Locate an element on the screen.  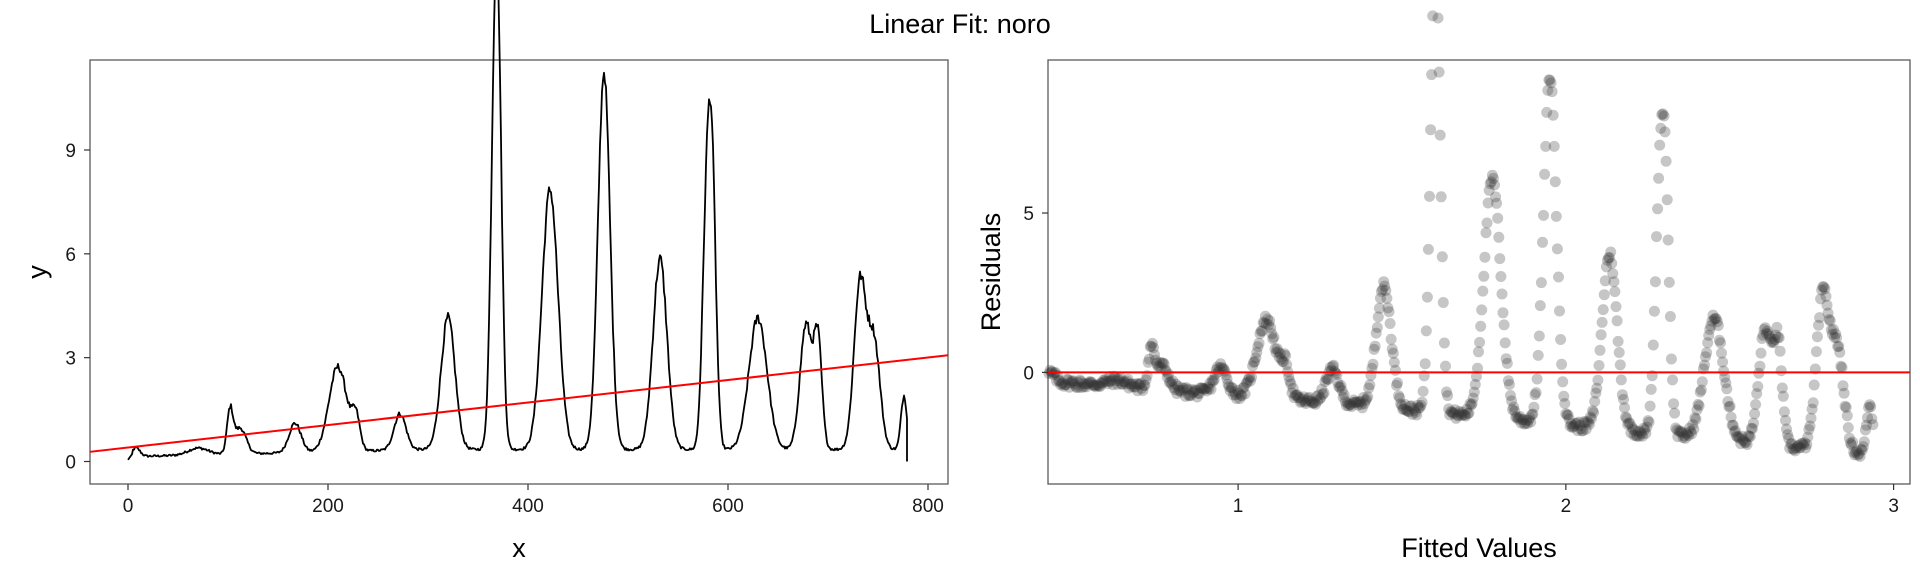
right-x-tick-label: 1 is located at coordinates (1238, 506).